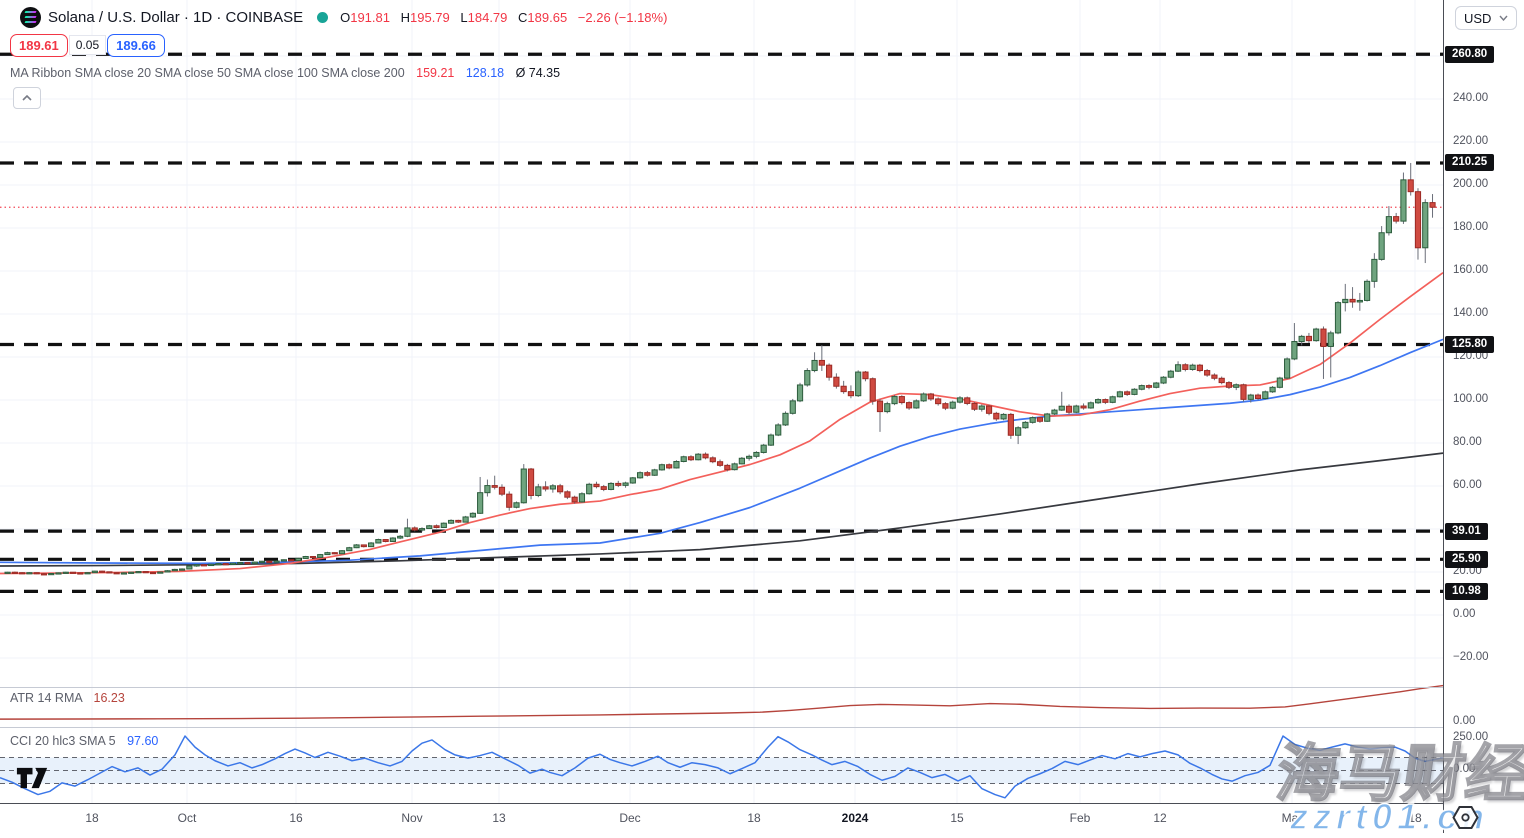  I want to click on atr-label: ATR 14 RMA, so click(46, 698).